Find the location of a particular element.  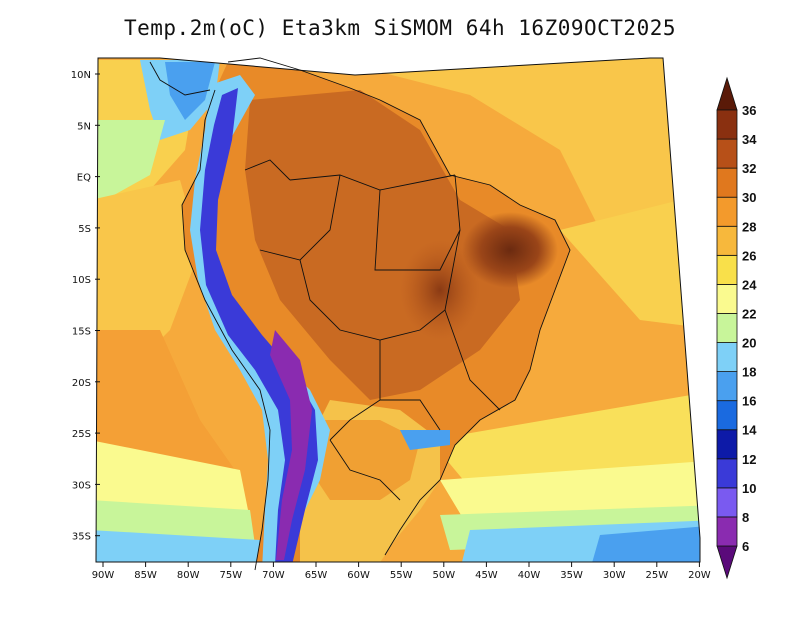

colorbar-label: 10 is located at coordinates (749, 488).